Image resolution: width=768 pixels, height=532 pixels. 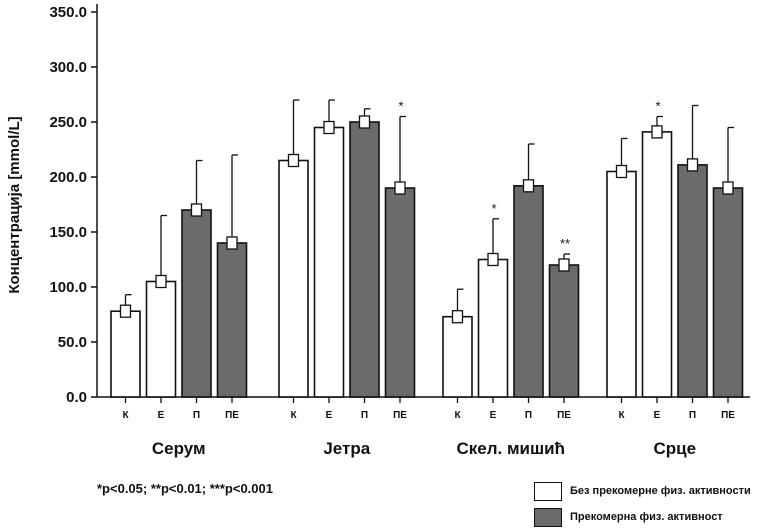 What do you see at coordinates (674, 448) in the screenshot?
I see `group-label: Срце` at bounding box center [674, 448].